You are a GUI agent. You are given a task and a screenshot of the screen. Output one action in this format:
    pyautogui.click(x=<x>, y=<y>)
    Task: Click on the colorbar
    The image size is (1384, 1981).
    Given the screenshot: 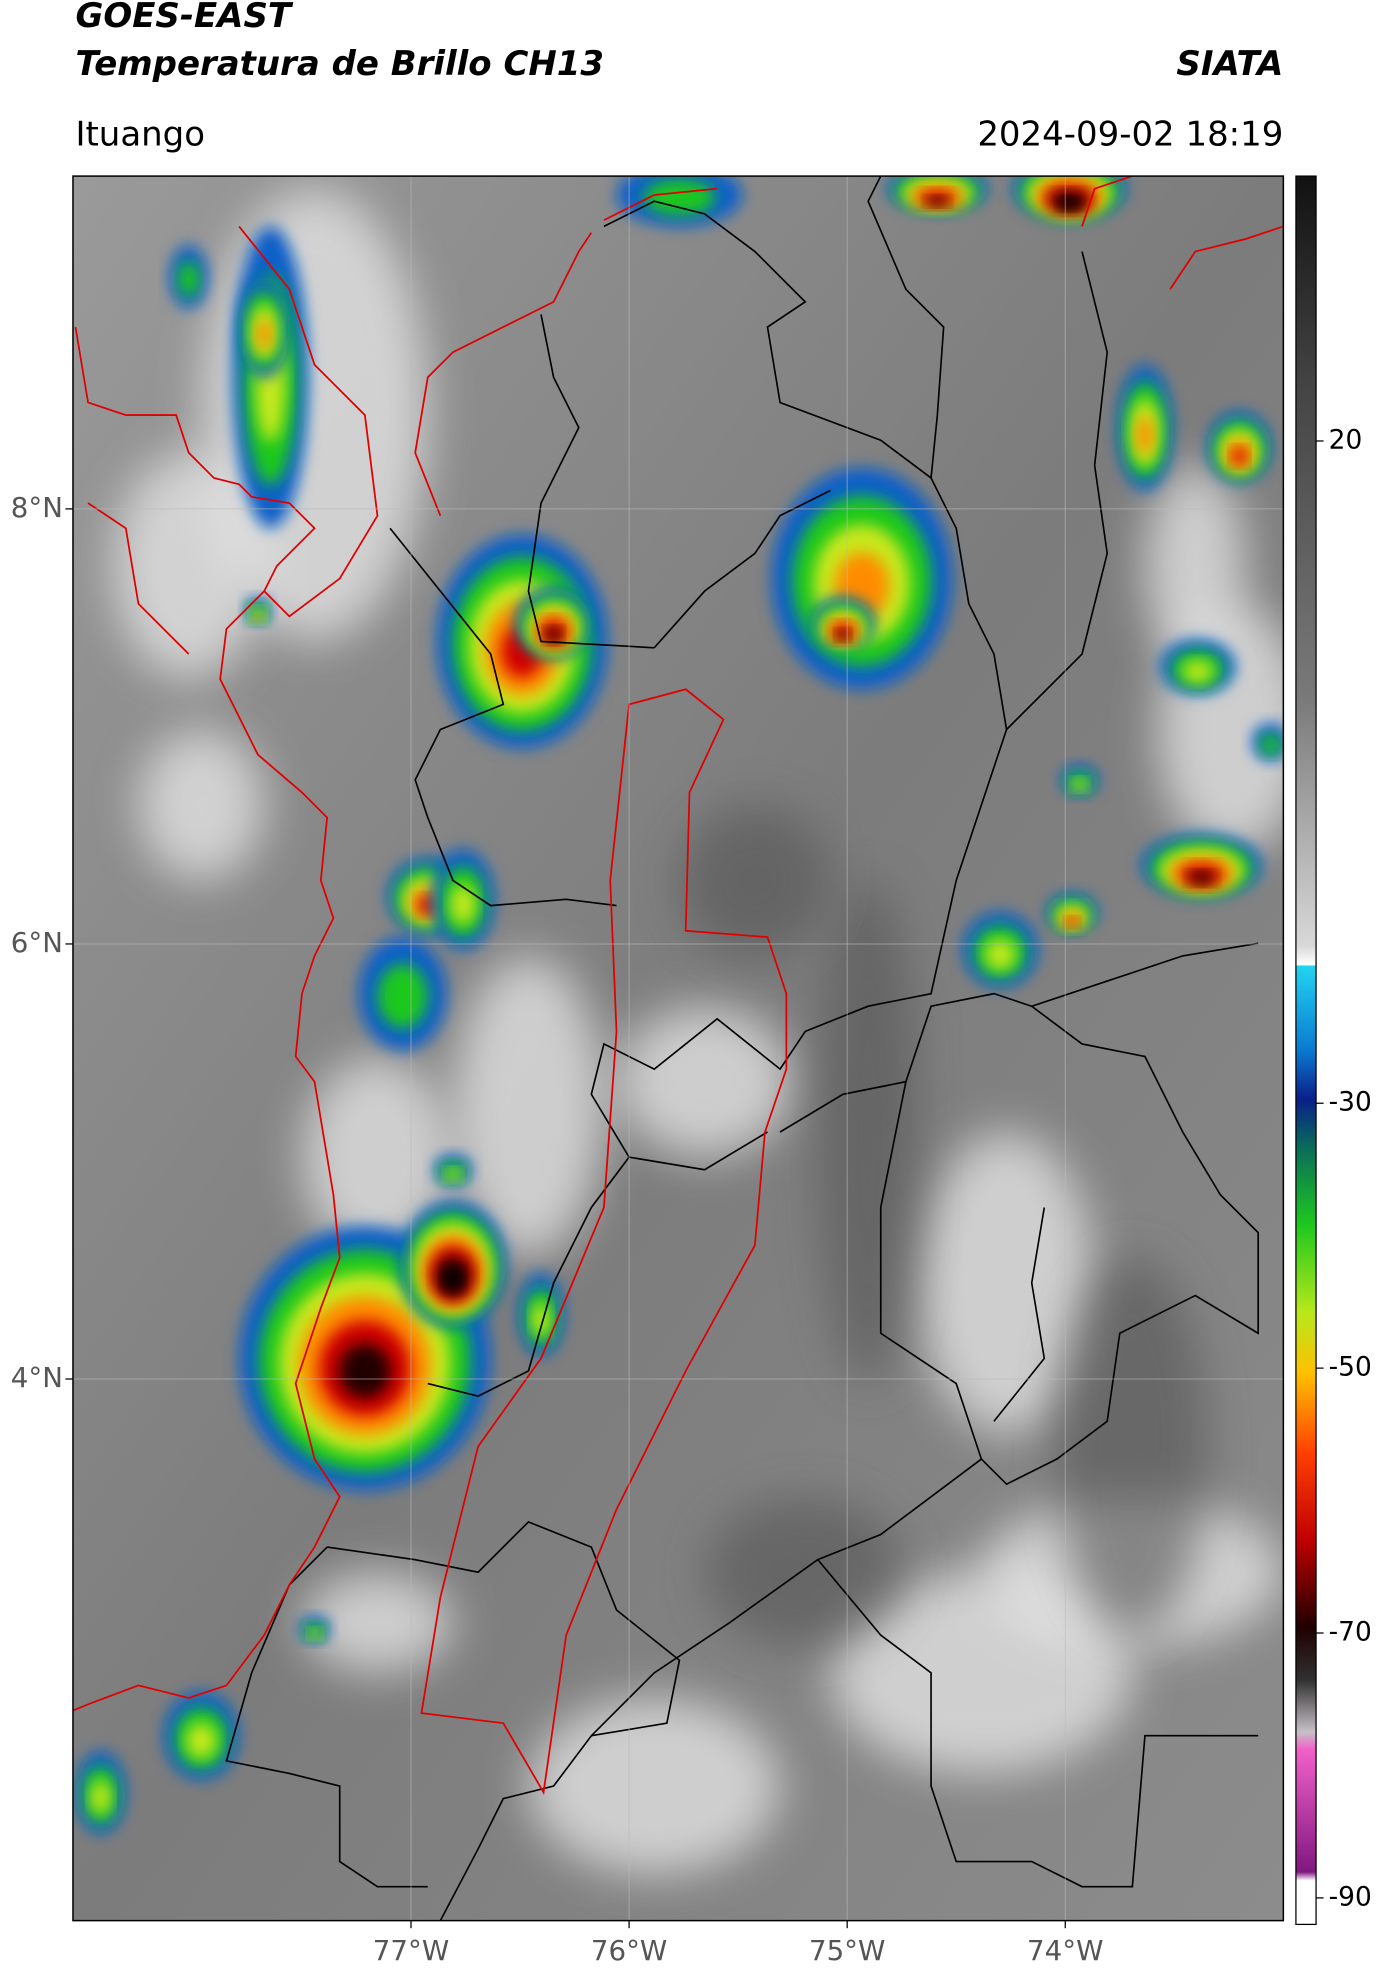 What is the action you would take?
    pyautogui.click(x=1306, y=1050)
    